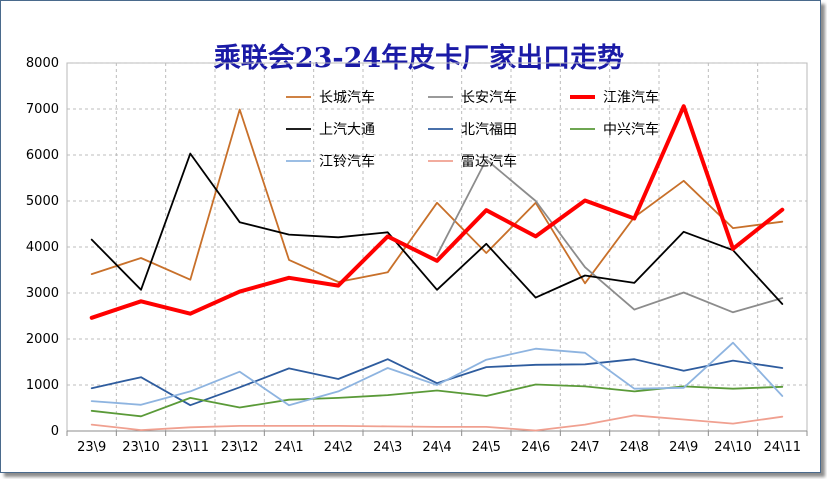 This screenshot has height=479, width=827. What do you see at coordinates (436, 447) in the screenshot?
I see `x-tick-label: 24\4` at bounding box center [436, 447].